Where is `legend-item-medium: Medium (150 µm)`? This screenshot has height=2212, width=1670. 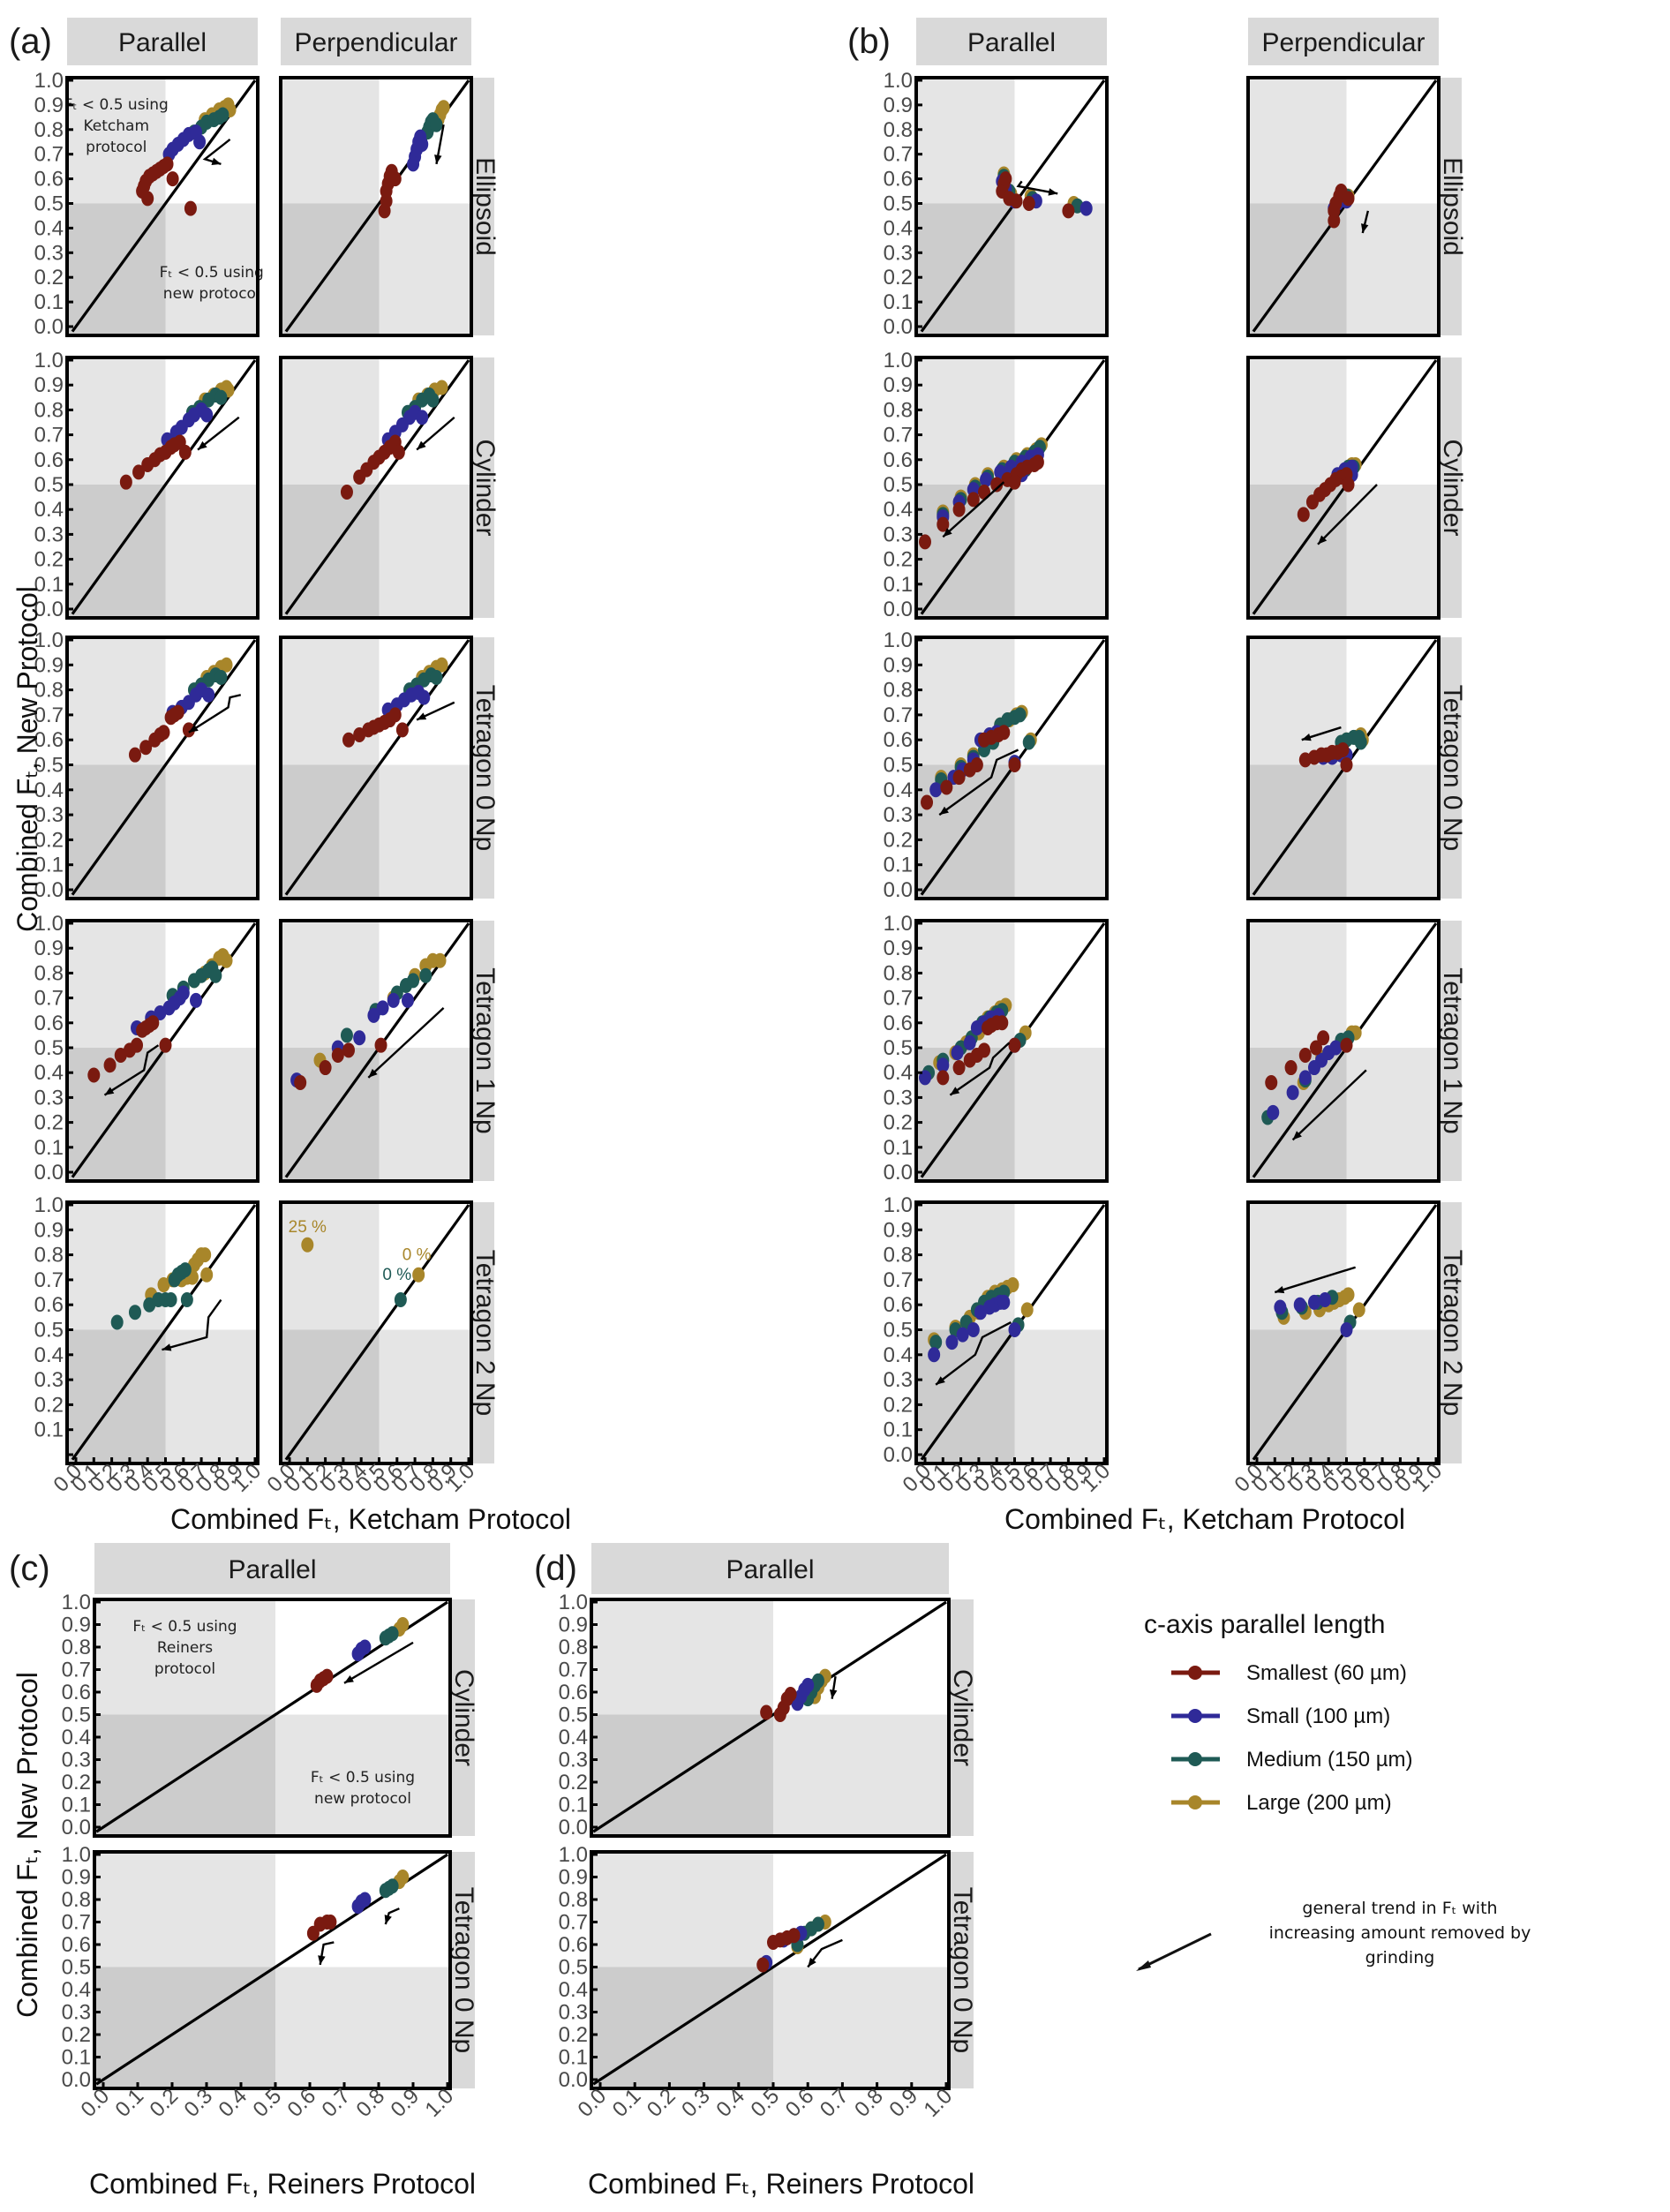
legend-item-medium: Medium (150 µm) is located at coordinates (1292, 1760).